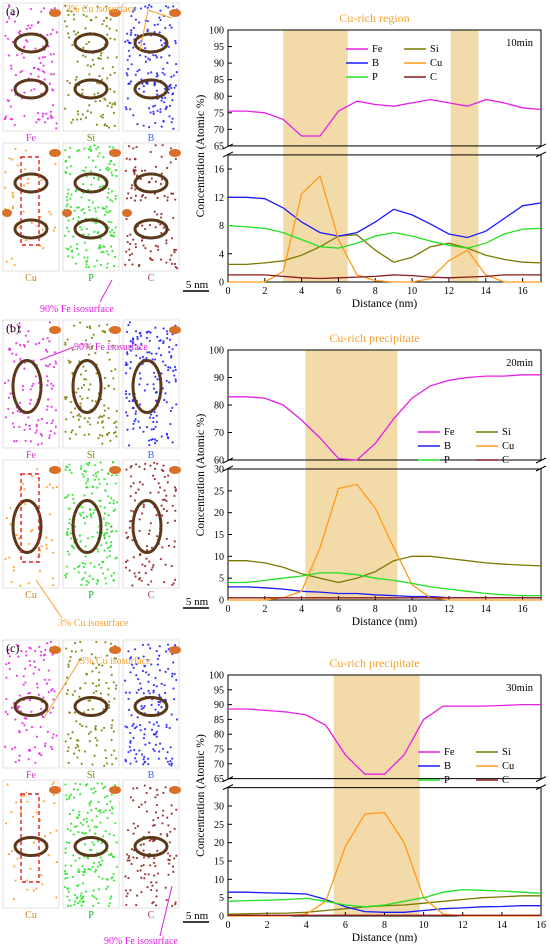 This screenshot has height=950, width=550. What do you see at coordinates (375, 77) in the screenshot?
I see `legend-entry: P` at bounding box center [375, 77].